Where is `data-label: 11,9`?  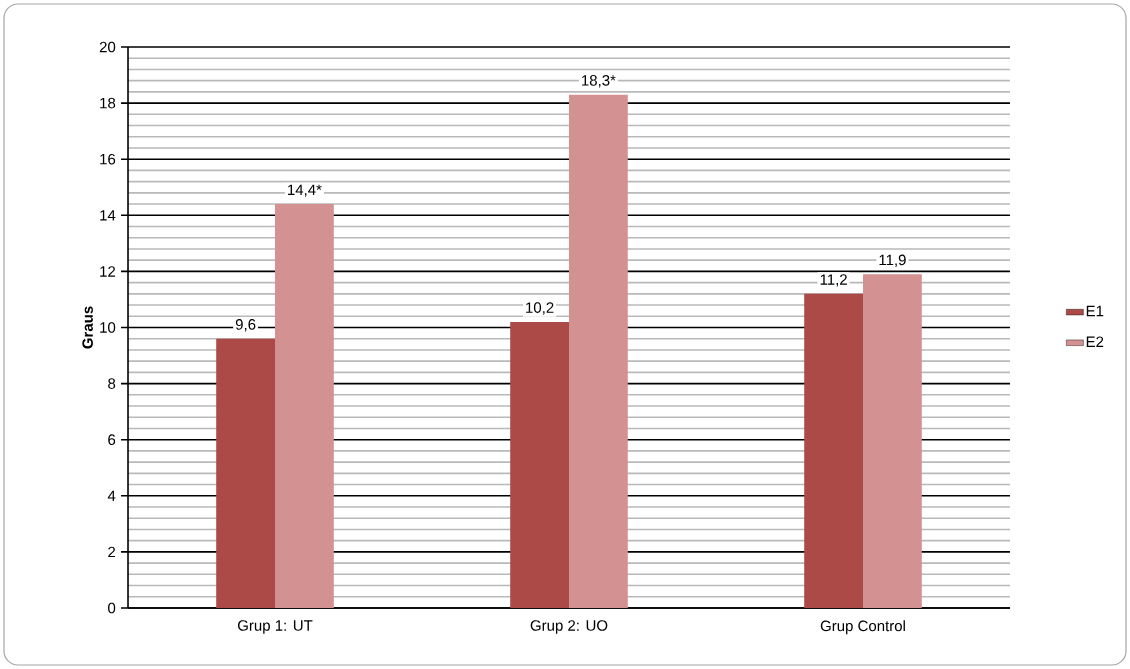 data-label: 11,9 is located at coordinates (892, 260).